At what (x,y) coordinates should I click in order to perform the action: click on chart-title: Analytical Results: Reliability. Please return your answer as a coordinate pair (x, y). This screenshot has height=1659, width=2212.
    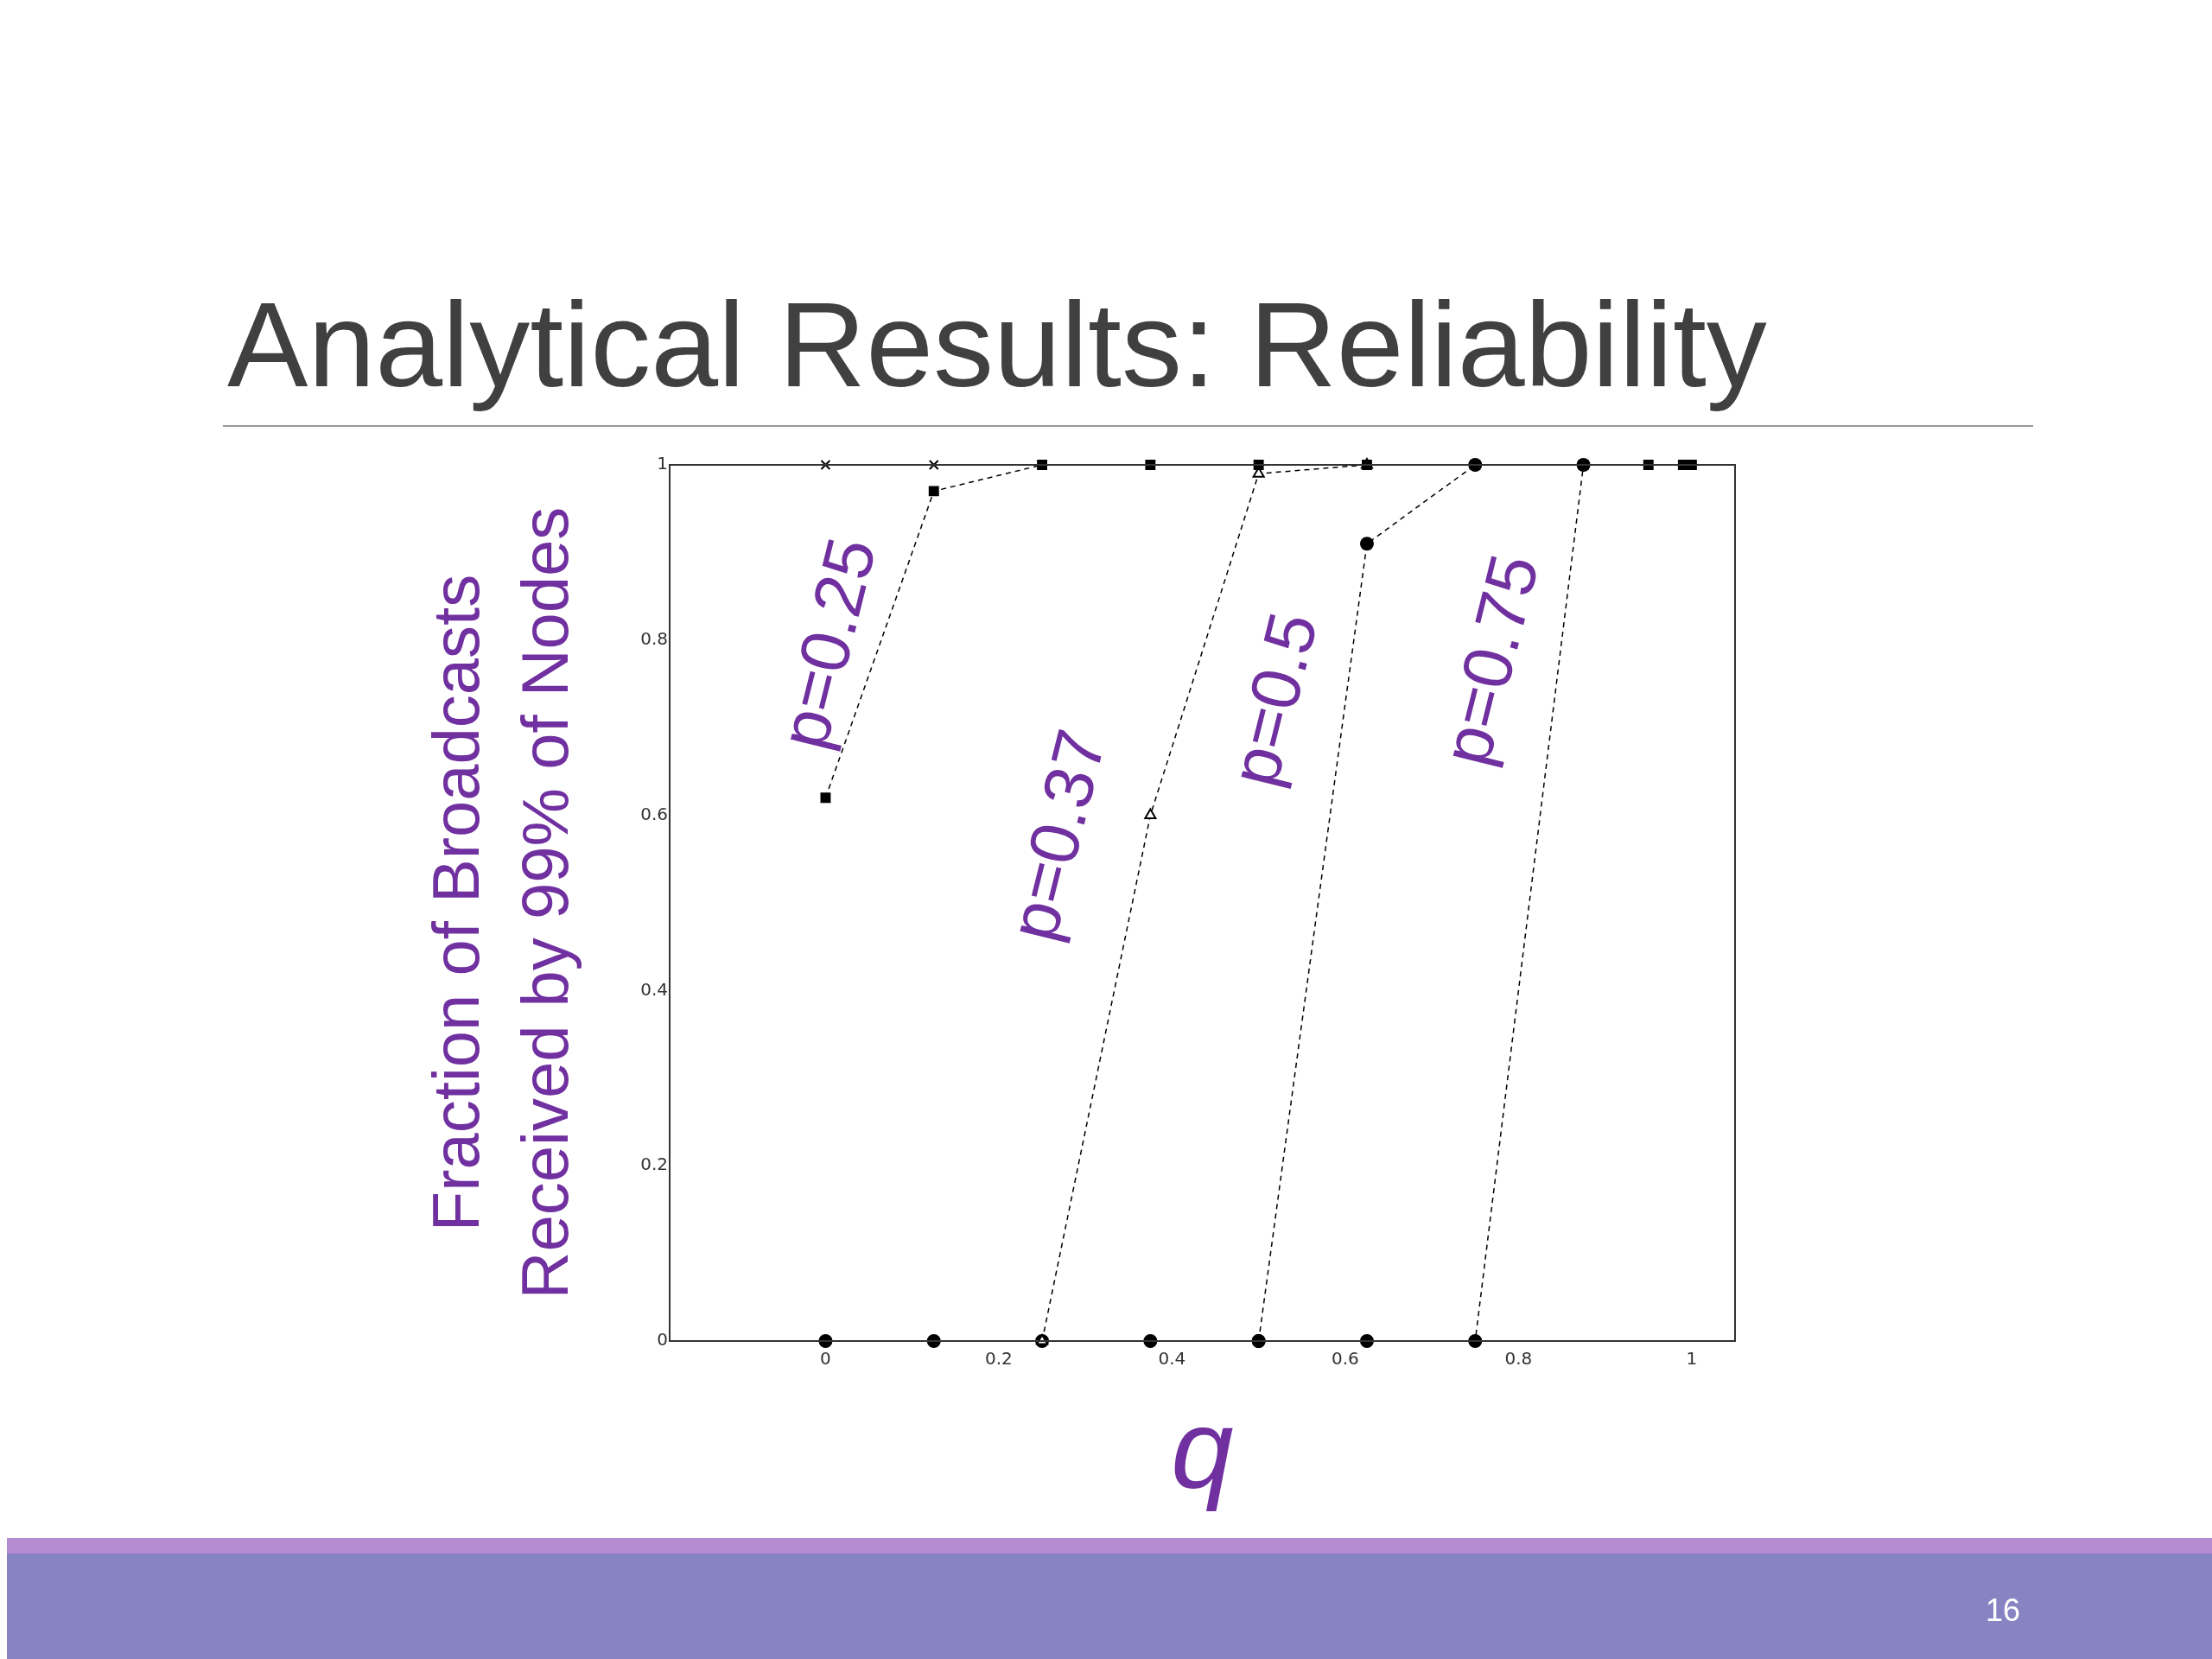
    Looking at the image, I should click on (997, 345).